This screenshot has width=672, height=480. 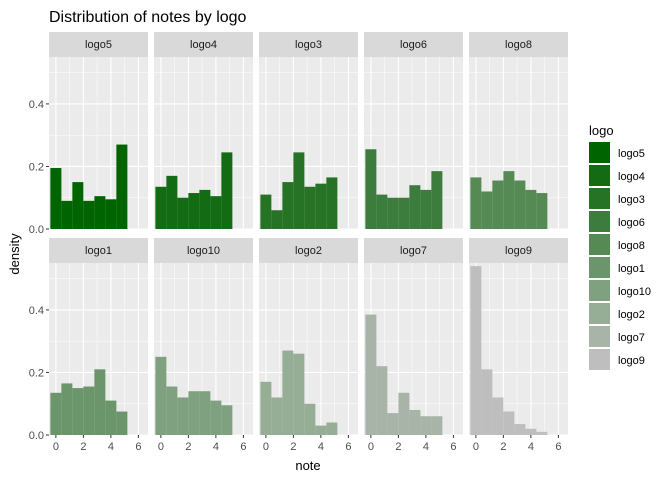 What do you see at coordinates (599, 221) in the screenshot?
I see `legend-key-logo6` at bounding box center [599, 221].